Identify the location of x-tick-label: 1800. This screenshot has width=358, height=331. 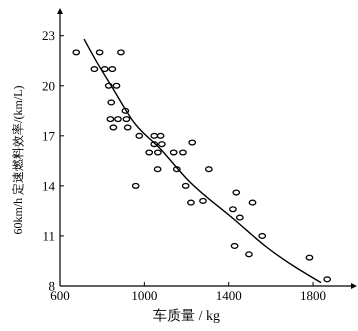
(313, 295).